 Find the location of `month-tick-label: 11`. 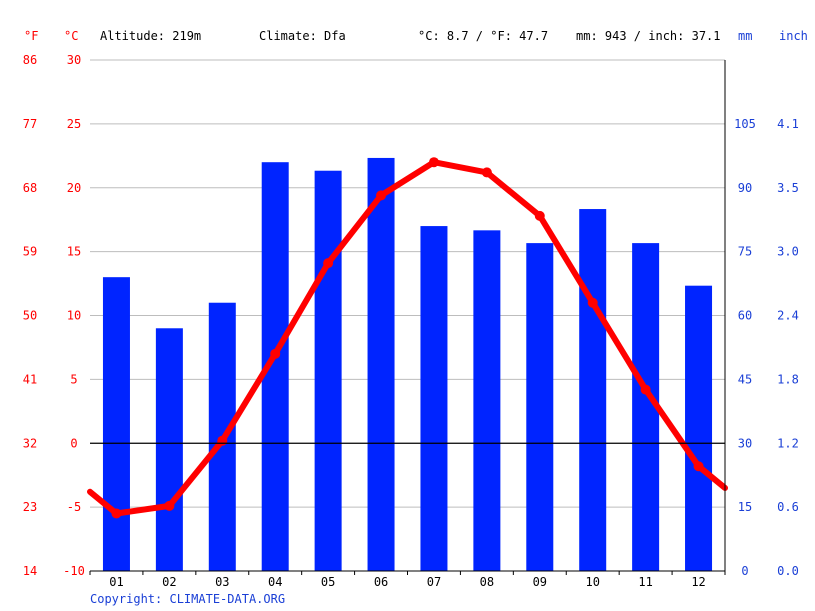

month-tick-label: 11 is located at coordinates (645, 582).